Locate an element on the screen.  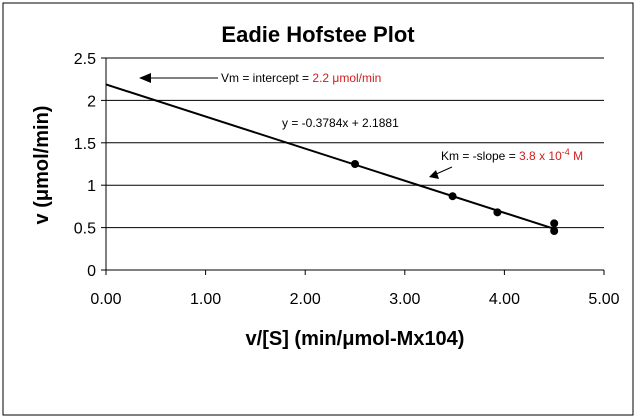
km-annotation-value: 3.8 x 10 is located at coordinates (540, 156).